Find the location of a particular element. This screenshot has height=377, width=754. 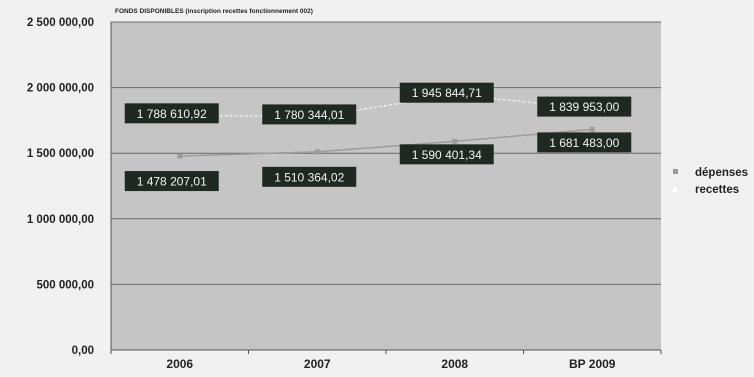

data-label-recettes: 1 945 844,71 is located at coordinates (446, 92).